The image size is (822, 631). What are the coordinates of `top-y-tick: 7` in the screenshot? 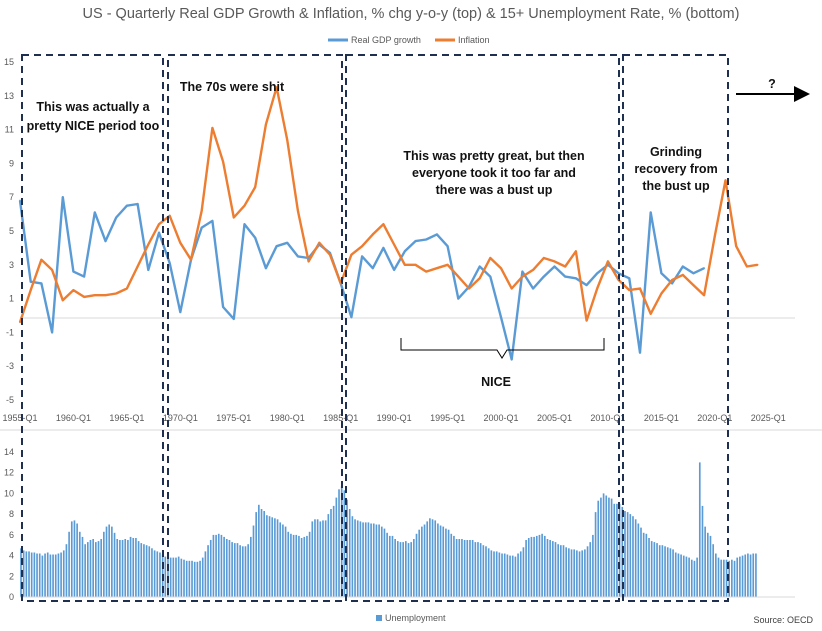 It's located at (11, 197).